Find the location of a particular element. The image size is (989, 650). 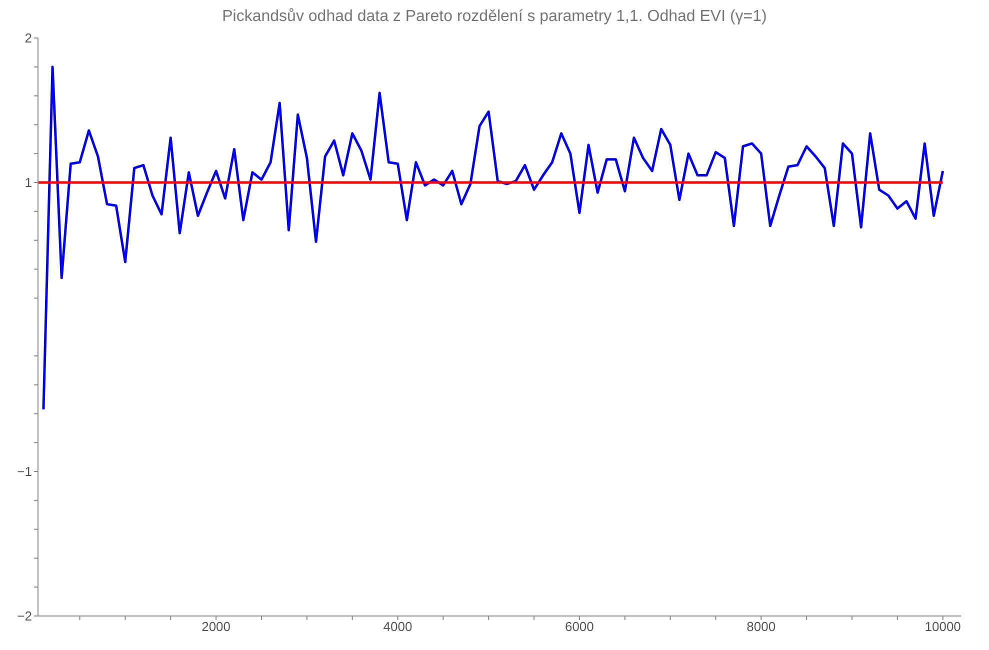

y-tick-label: 1 is located at coordinates (28, 182).